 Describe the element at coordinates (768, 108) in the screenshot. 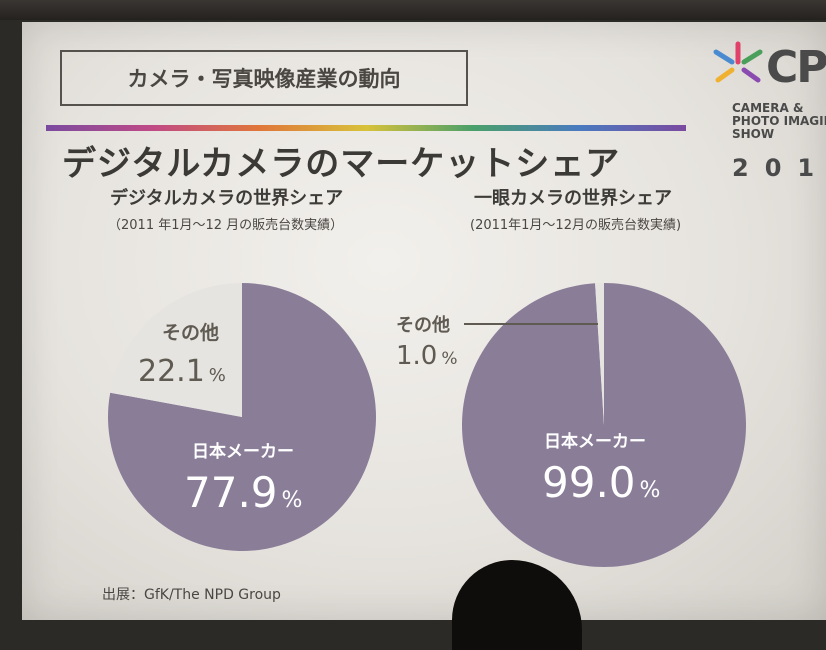

I see `logo-line-1: CAMERA &` at that location.